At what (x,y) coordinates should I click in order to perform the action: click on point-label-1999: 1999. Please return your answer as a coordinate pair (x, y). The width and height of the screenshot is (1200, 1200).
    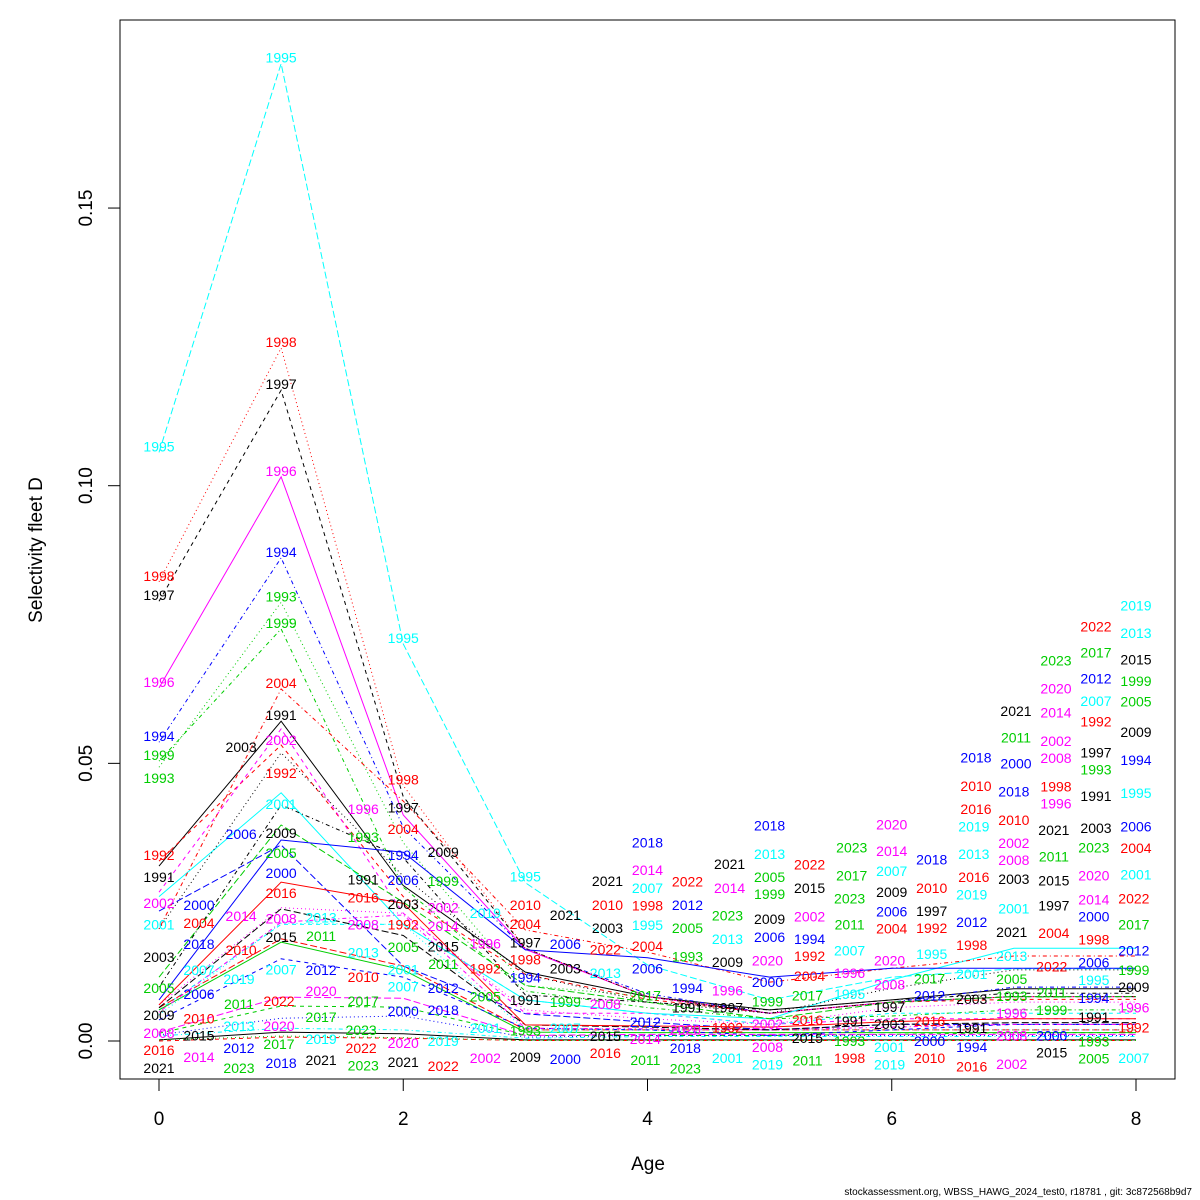
    Looking at the image, I should click on (565, 1002).